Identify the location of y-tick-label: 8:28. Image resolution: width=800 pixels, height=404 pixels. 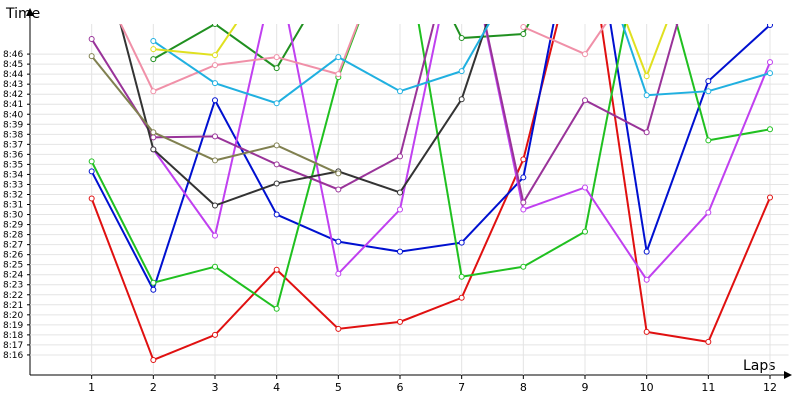
(13, 236).